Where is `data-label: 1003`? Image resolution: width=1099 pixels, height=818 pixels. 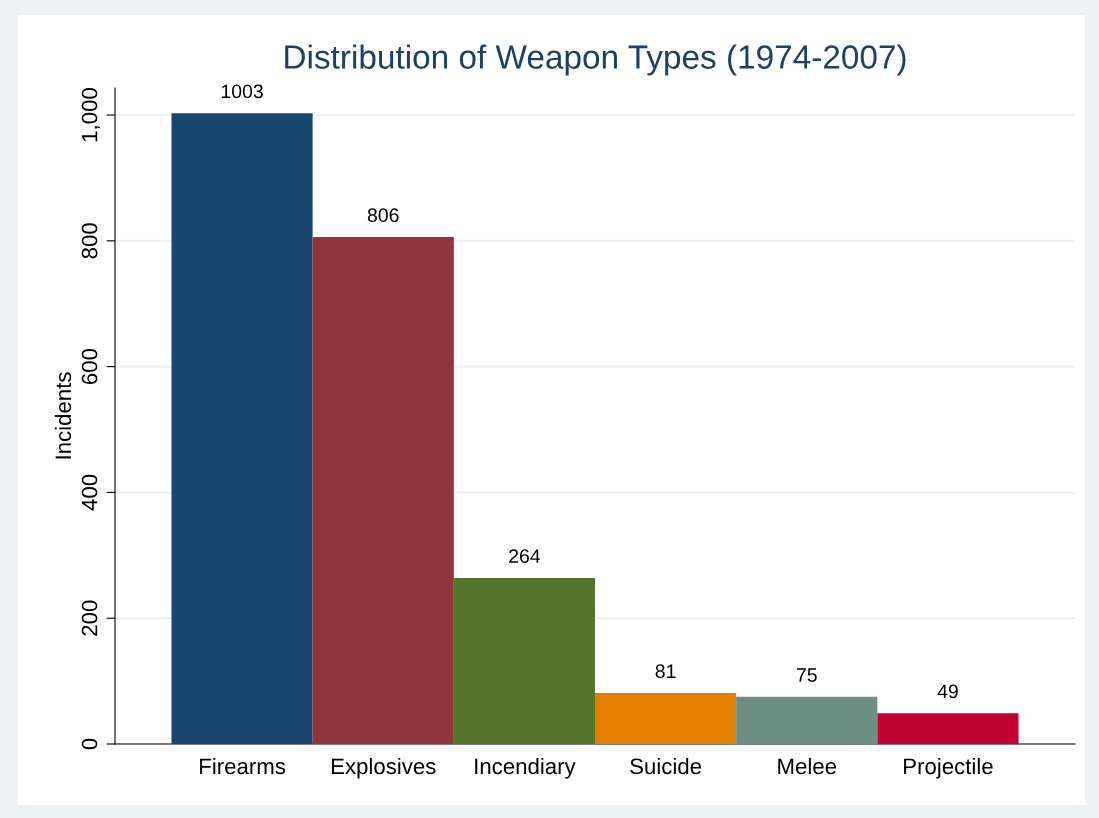 data-label: 1003 is located at coordinates (242, 91).